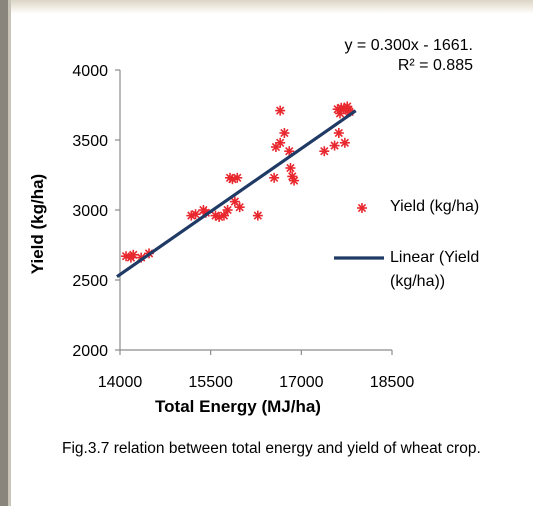  I want to click on yield-points, so click(238, 182).